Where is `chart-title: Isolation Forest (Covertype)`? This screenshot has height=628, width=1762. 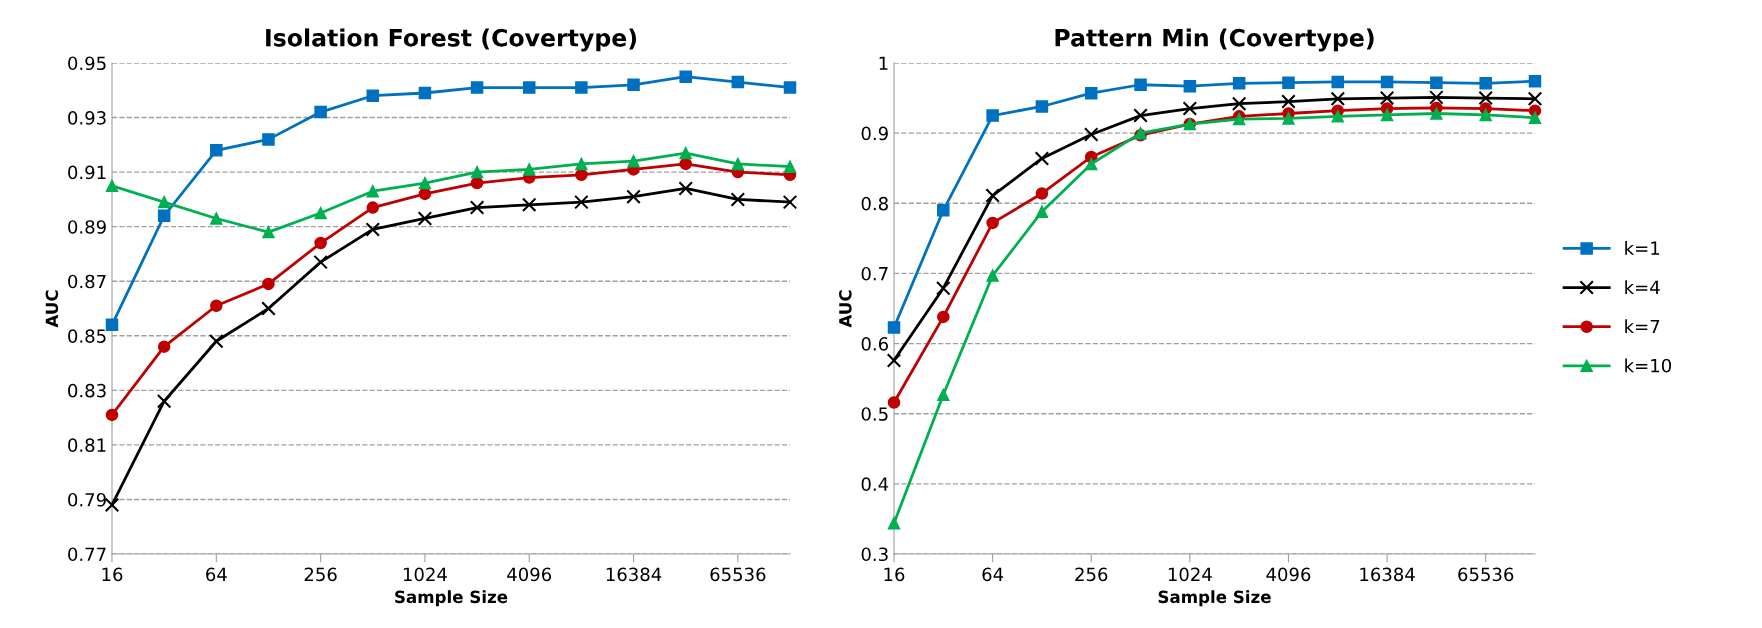 chart-title: Isolation Forest (Covertype) is located at coordinates (451, 40).